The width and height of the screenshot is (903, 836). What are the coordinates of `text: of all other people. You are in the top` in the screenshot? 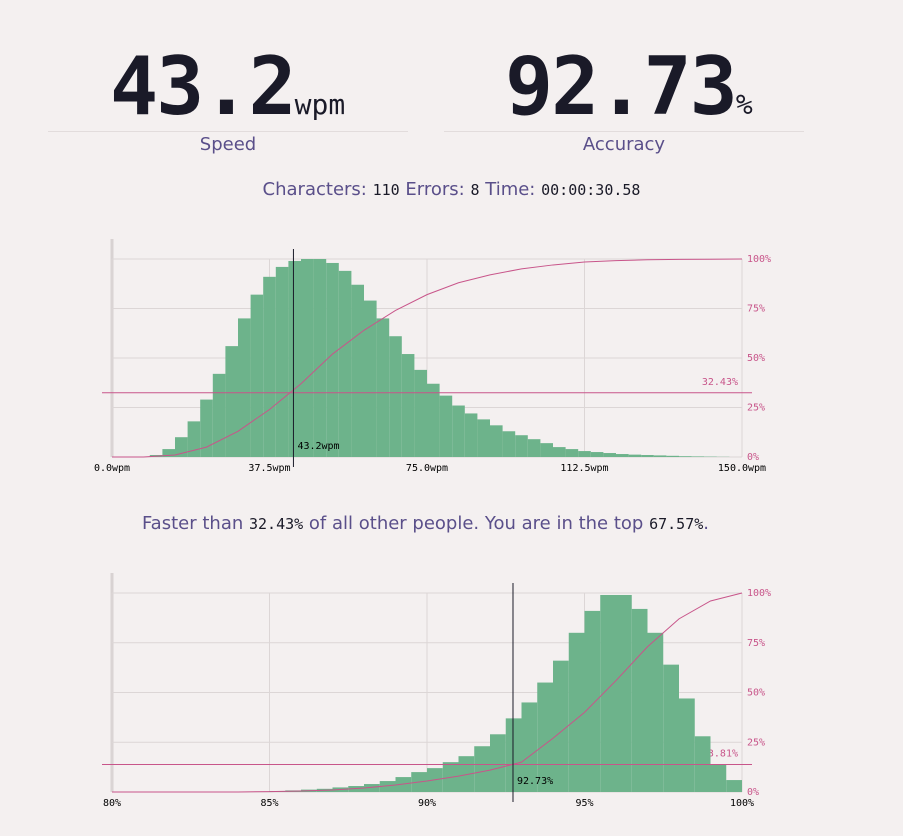 It's located at (476, 523).